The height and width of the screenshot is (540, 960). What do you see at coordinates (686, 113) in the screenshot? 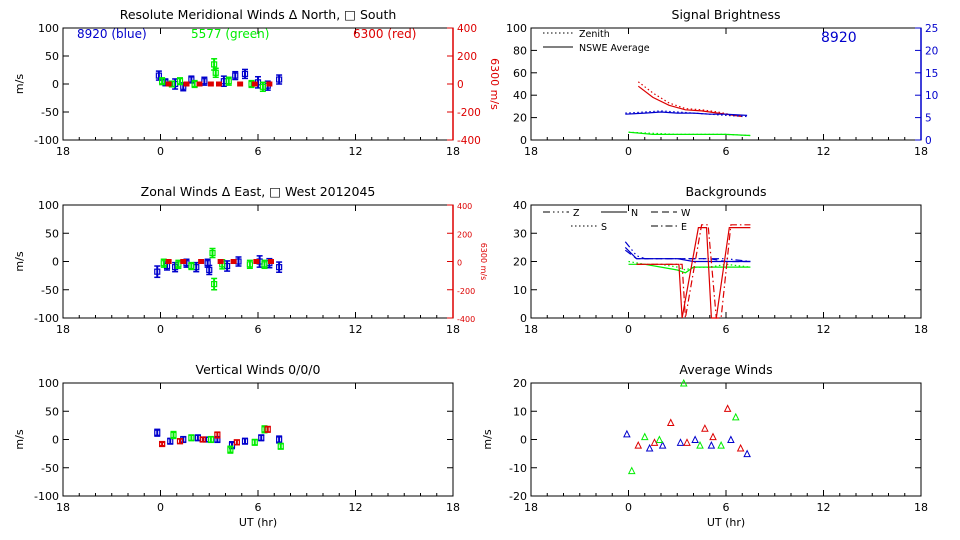
I see `series-blue-nswe-average` at bounding box center [686, 113].